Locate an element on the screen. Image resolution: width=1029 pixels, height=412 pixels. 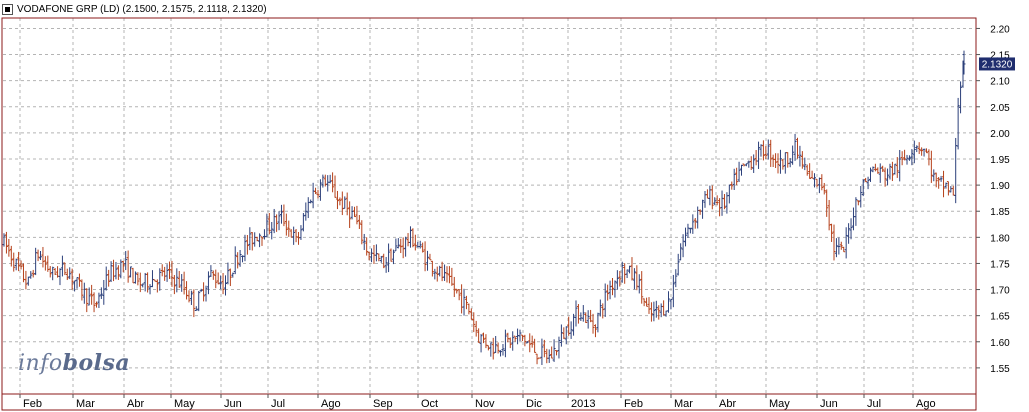
y-tick-label: 2.05 is located at coordinates (1000, 108).